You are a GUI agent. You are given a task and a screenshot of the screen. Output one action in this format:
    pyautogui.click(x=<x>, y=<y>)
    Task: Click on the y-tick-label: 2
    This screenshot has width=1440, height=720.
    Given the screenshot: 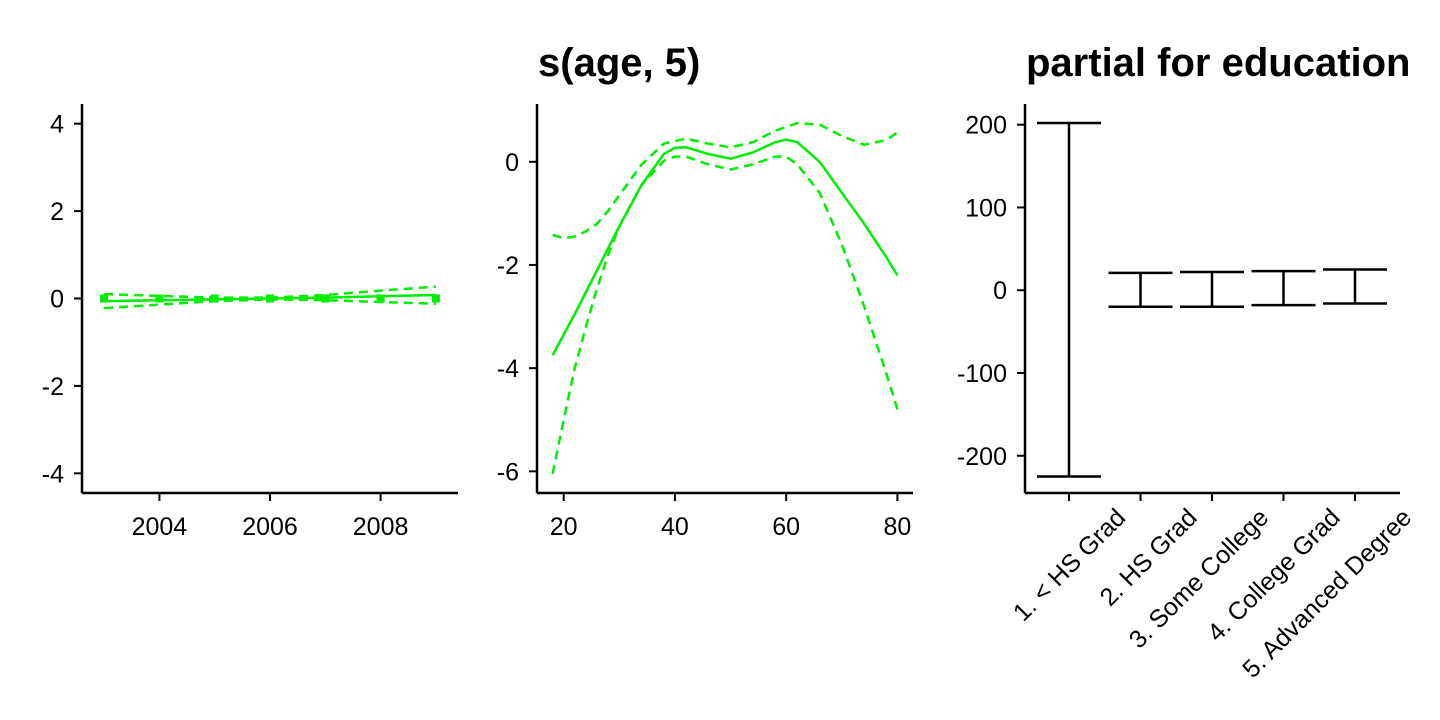 What is the action you would take?
    pyautogui.click(x=57, y=212)
    